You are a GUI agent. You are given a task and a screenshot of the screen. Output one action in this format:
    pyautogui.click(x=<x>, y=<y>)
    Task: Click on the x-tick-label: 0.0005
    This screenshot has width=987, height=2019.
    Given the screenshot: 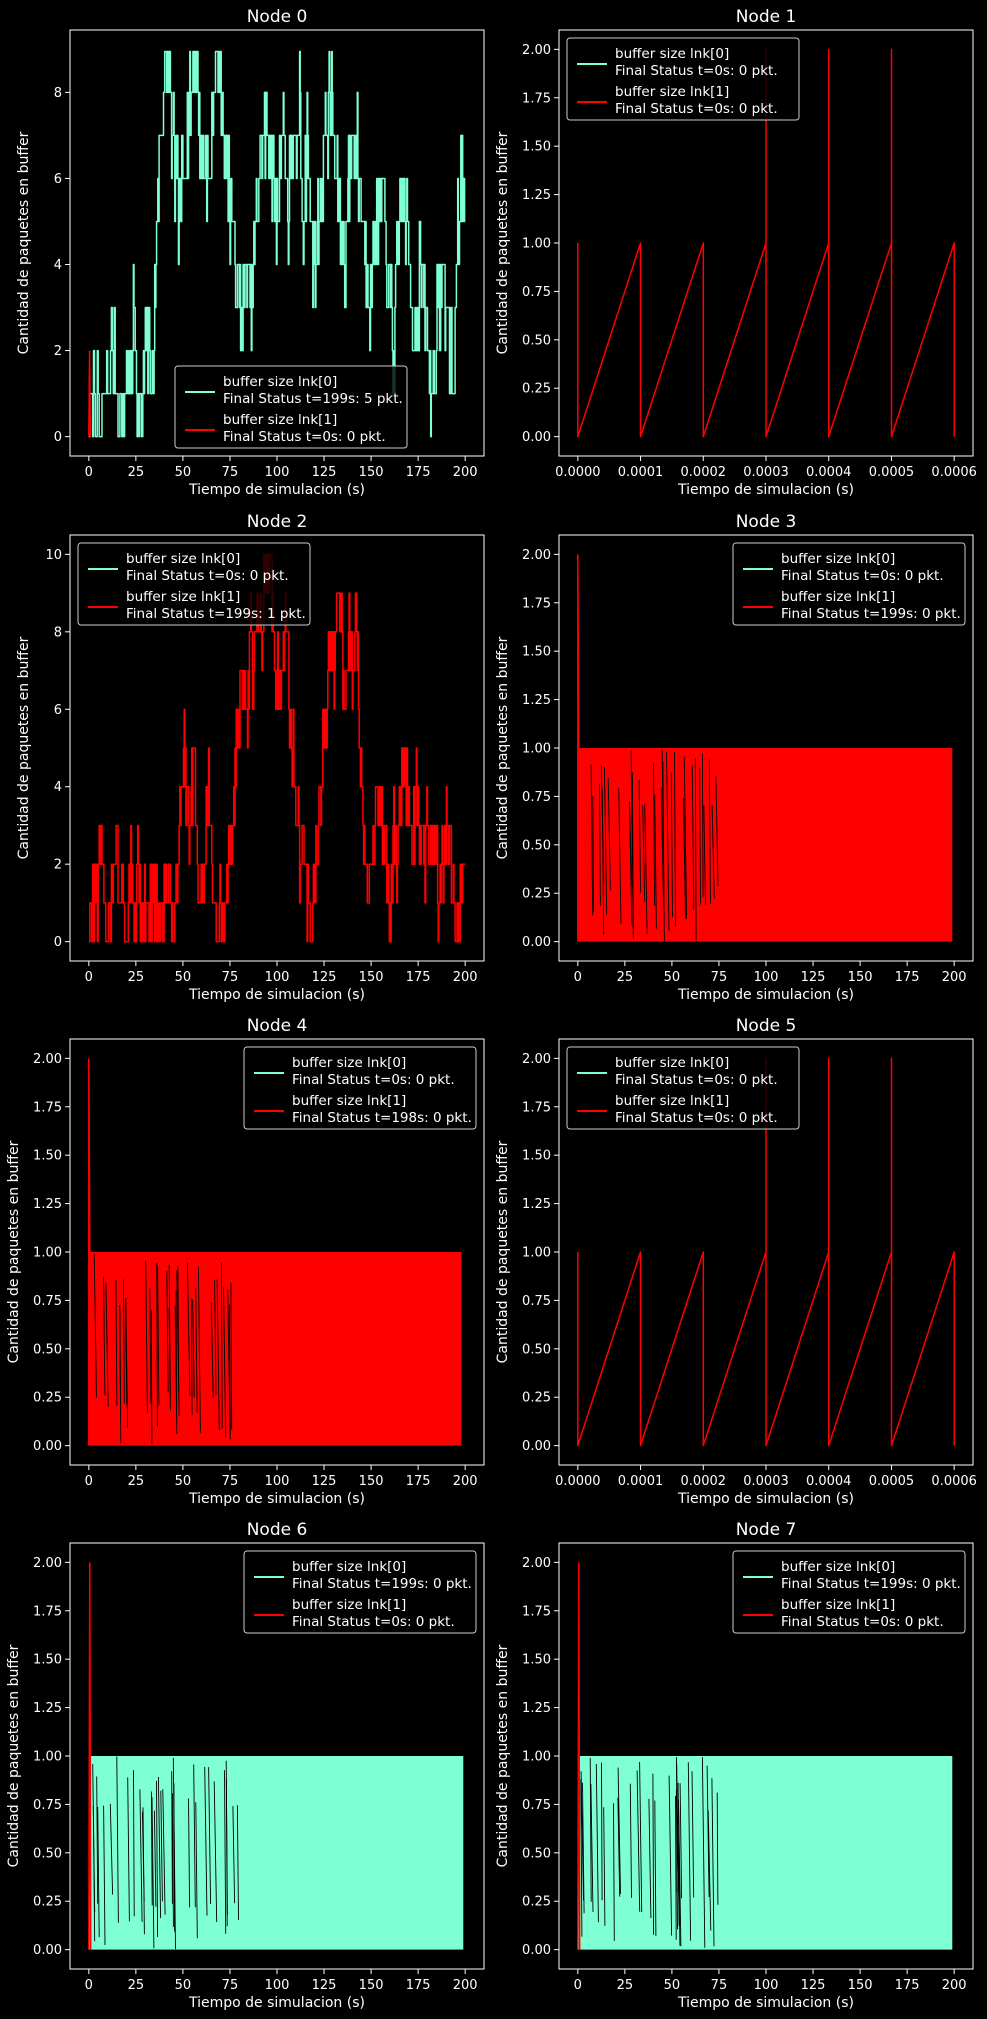 What is the action you would take?
    pyautogui.click(x=892, y=1481)
    